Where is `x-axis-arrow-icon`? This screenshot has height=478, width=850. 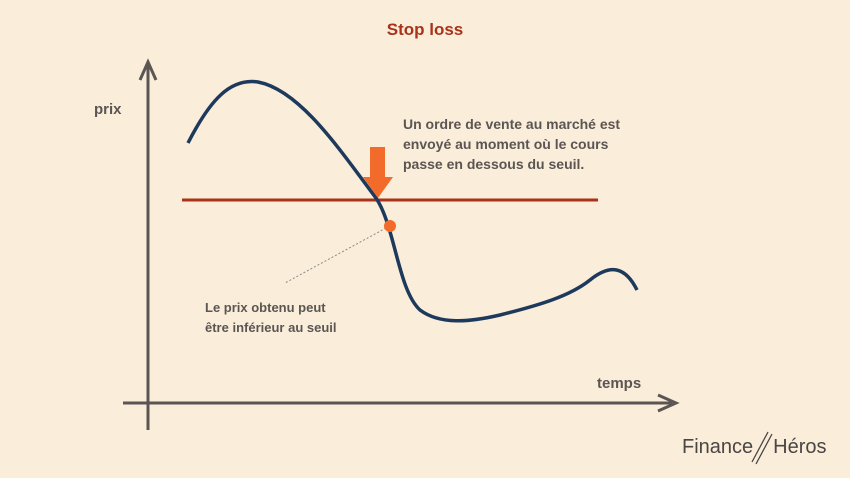
x-axis-arrow-icon is located at coordinates (668, 403).